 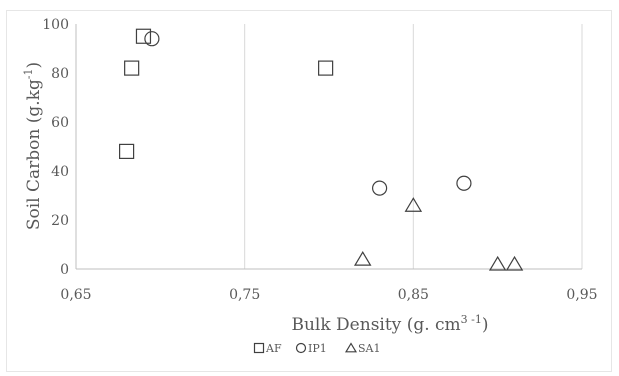 What do you see at coordinates (351, 347) in the screenshot?
I see `legend-marker-sa1` at bounding box center [351, 347].